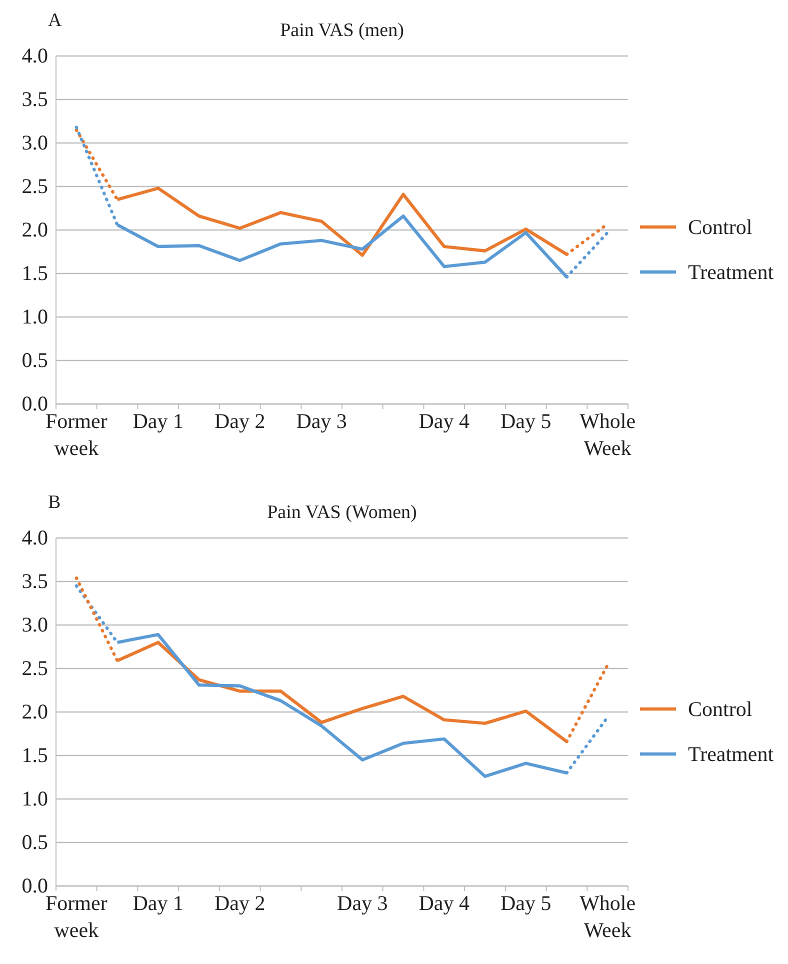 The image size is (788, 964). Describe the element at coordinates (54, 502) in the screenshot. I see `text: B` at that location.